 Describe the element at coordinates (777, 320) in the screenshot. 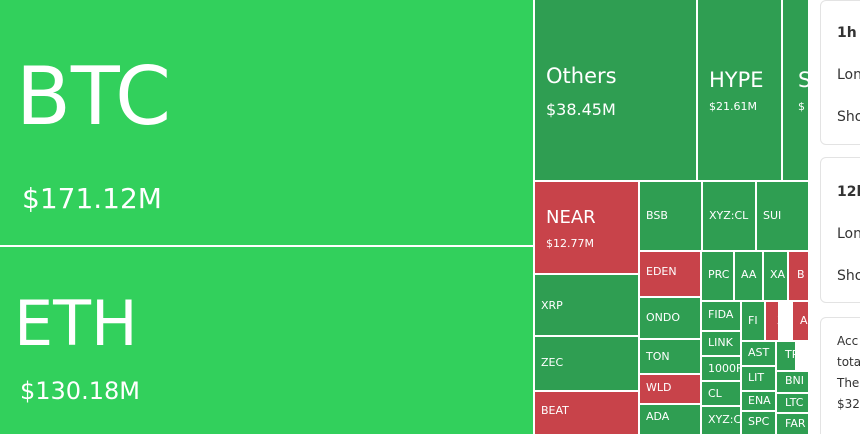

I see `tile-label: XY` at that location.